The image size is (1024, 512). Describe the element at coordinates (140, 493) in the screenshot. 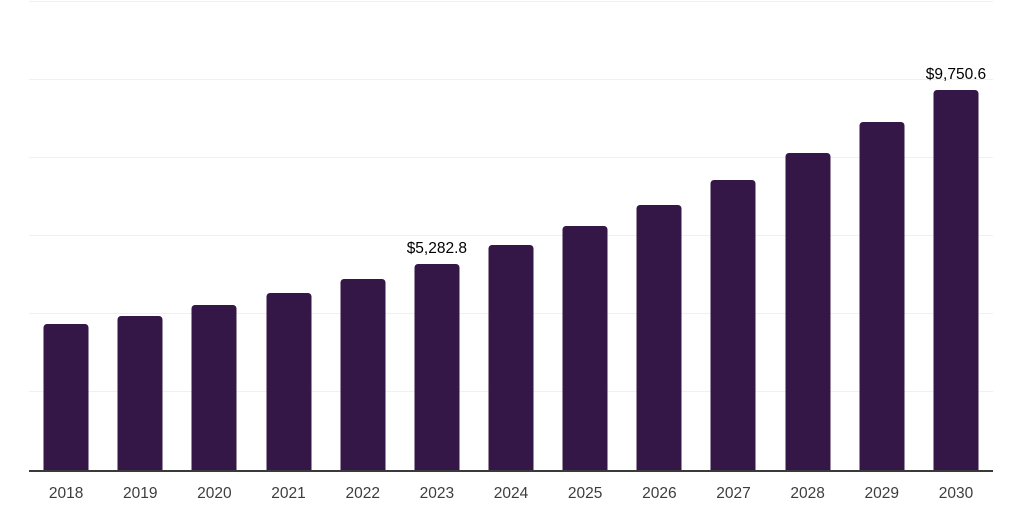

I see `x-tick-label-2019: 2019` at that location.